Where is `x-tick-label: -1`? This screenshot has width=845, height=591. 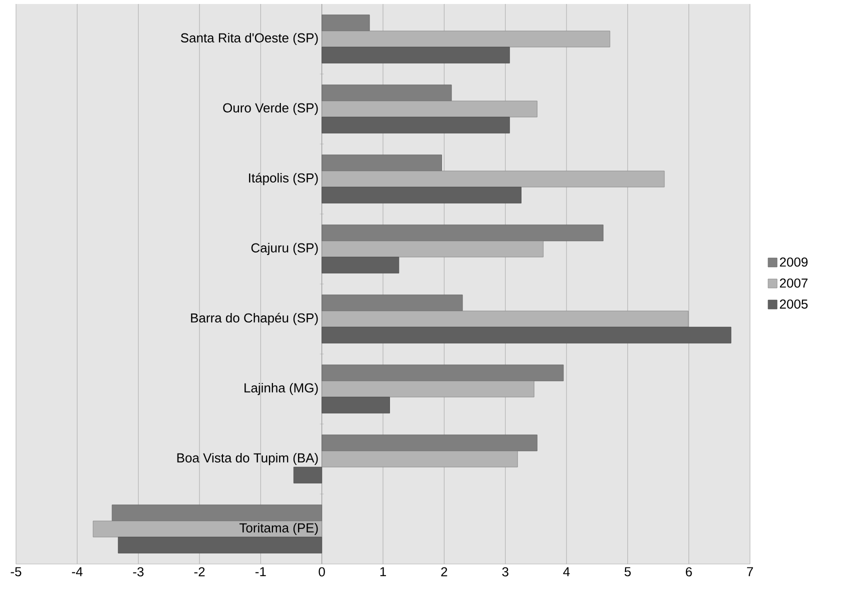
x-tick-label: -1 is located at coordinates (260, 571).